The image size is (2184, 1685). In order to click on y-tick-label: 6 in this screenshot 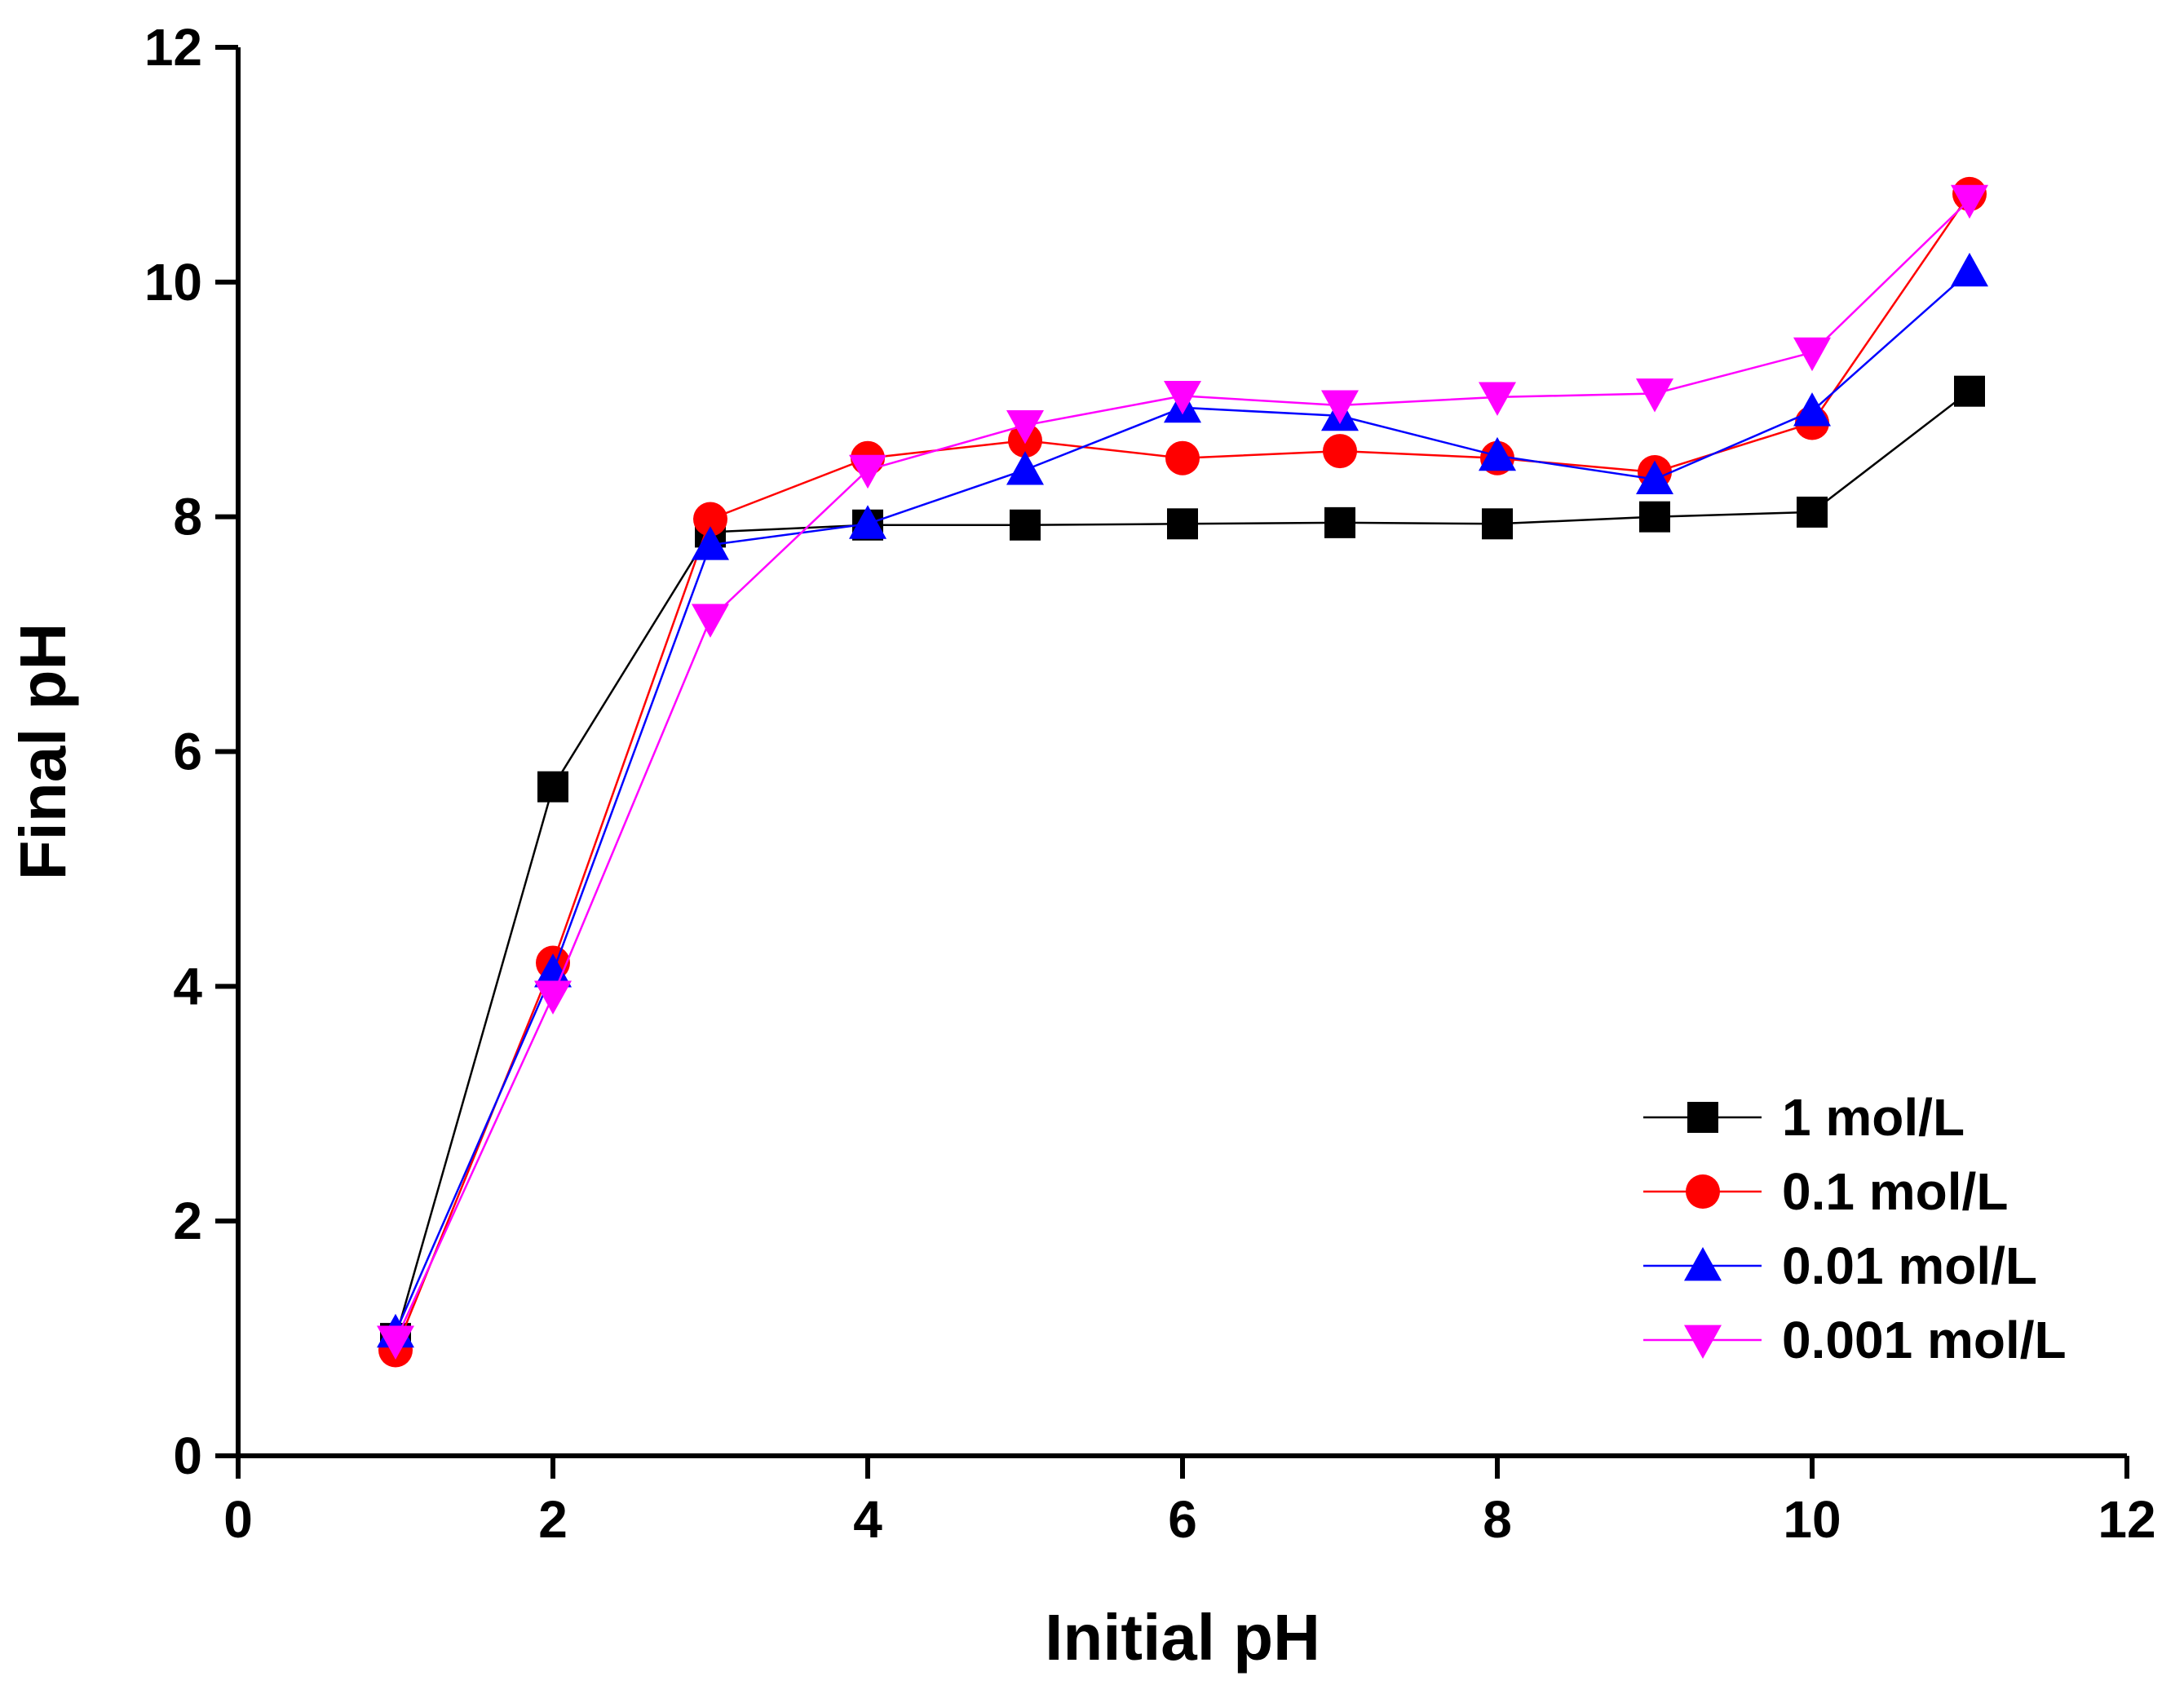, I will do `click(187, 752)`.